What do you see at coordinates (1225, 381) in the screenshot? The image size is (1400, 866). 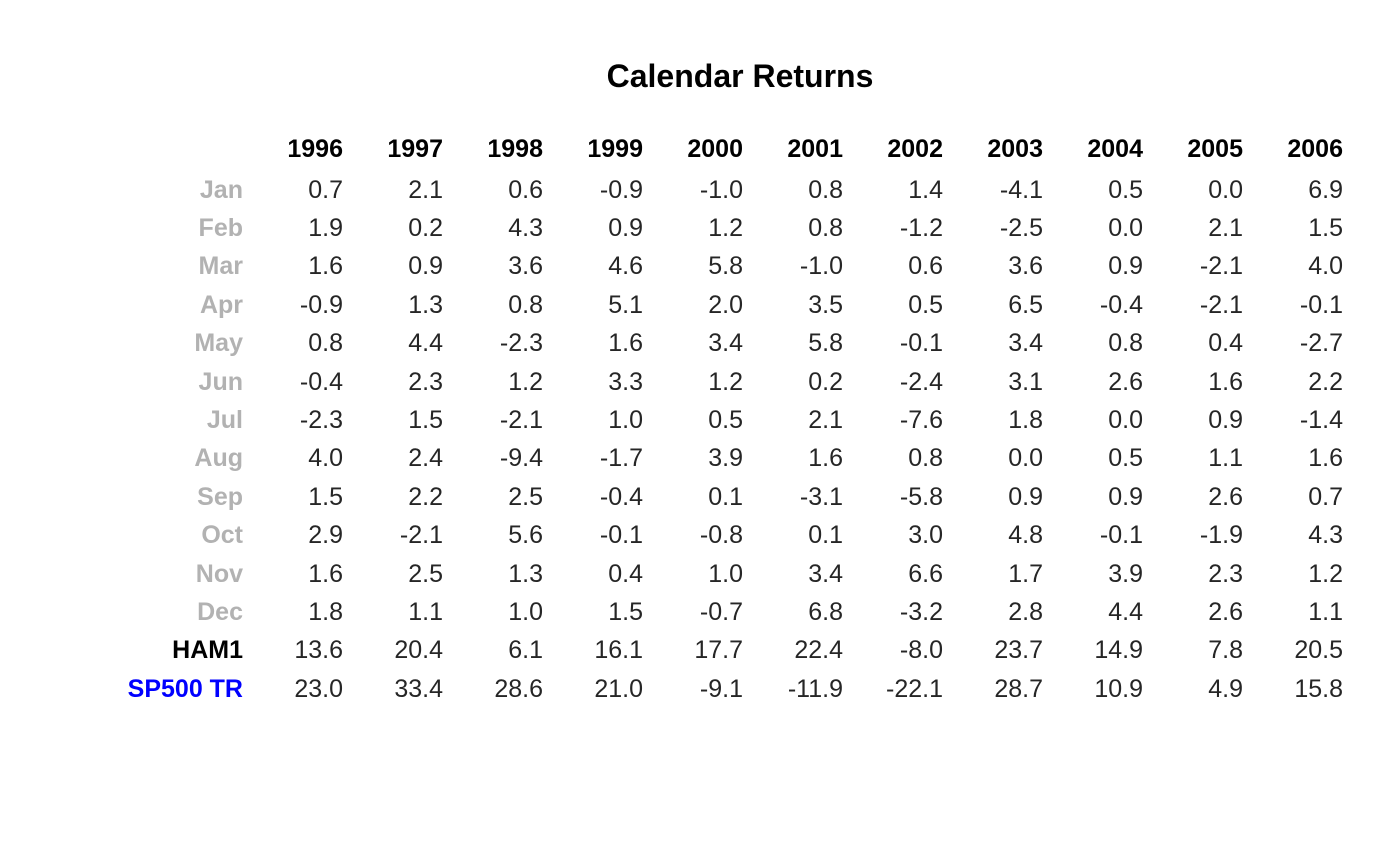 I see `return-cell-jun-2005: 1.6` at bounding box center [1225, 381].